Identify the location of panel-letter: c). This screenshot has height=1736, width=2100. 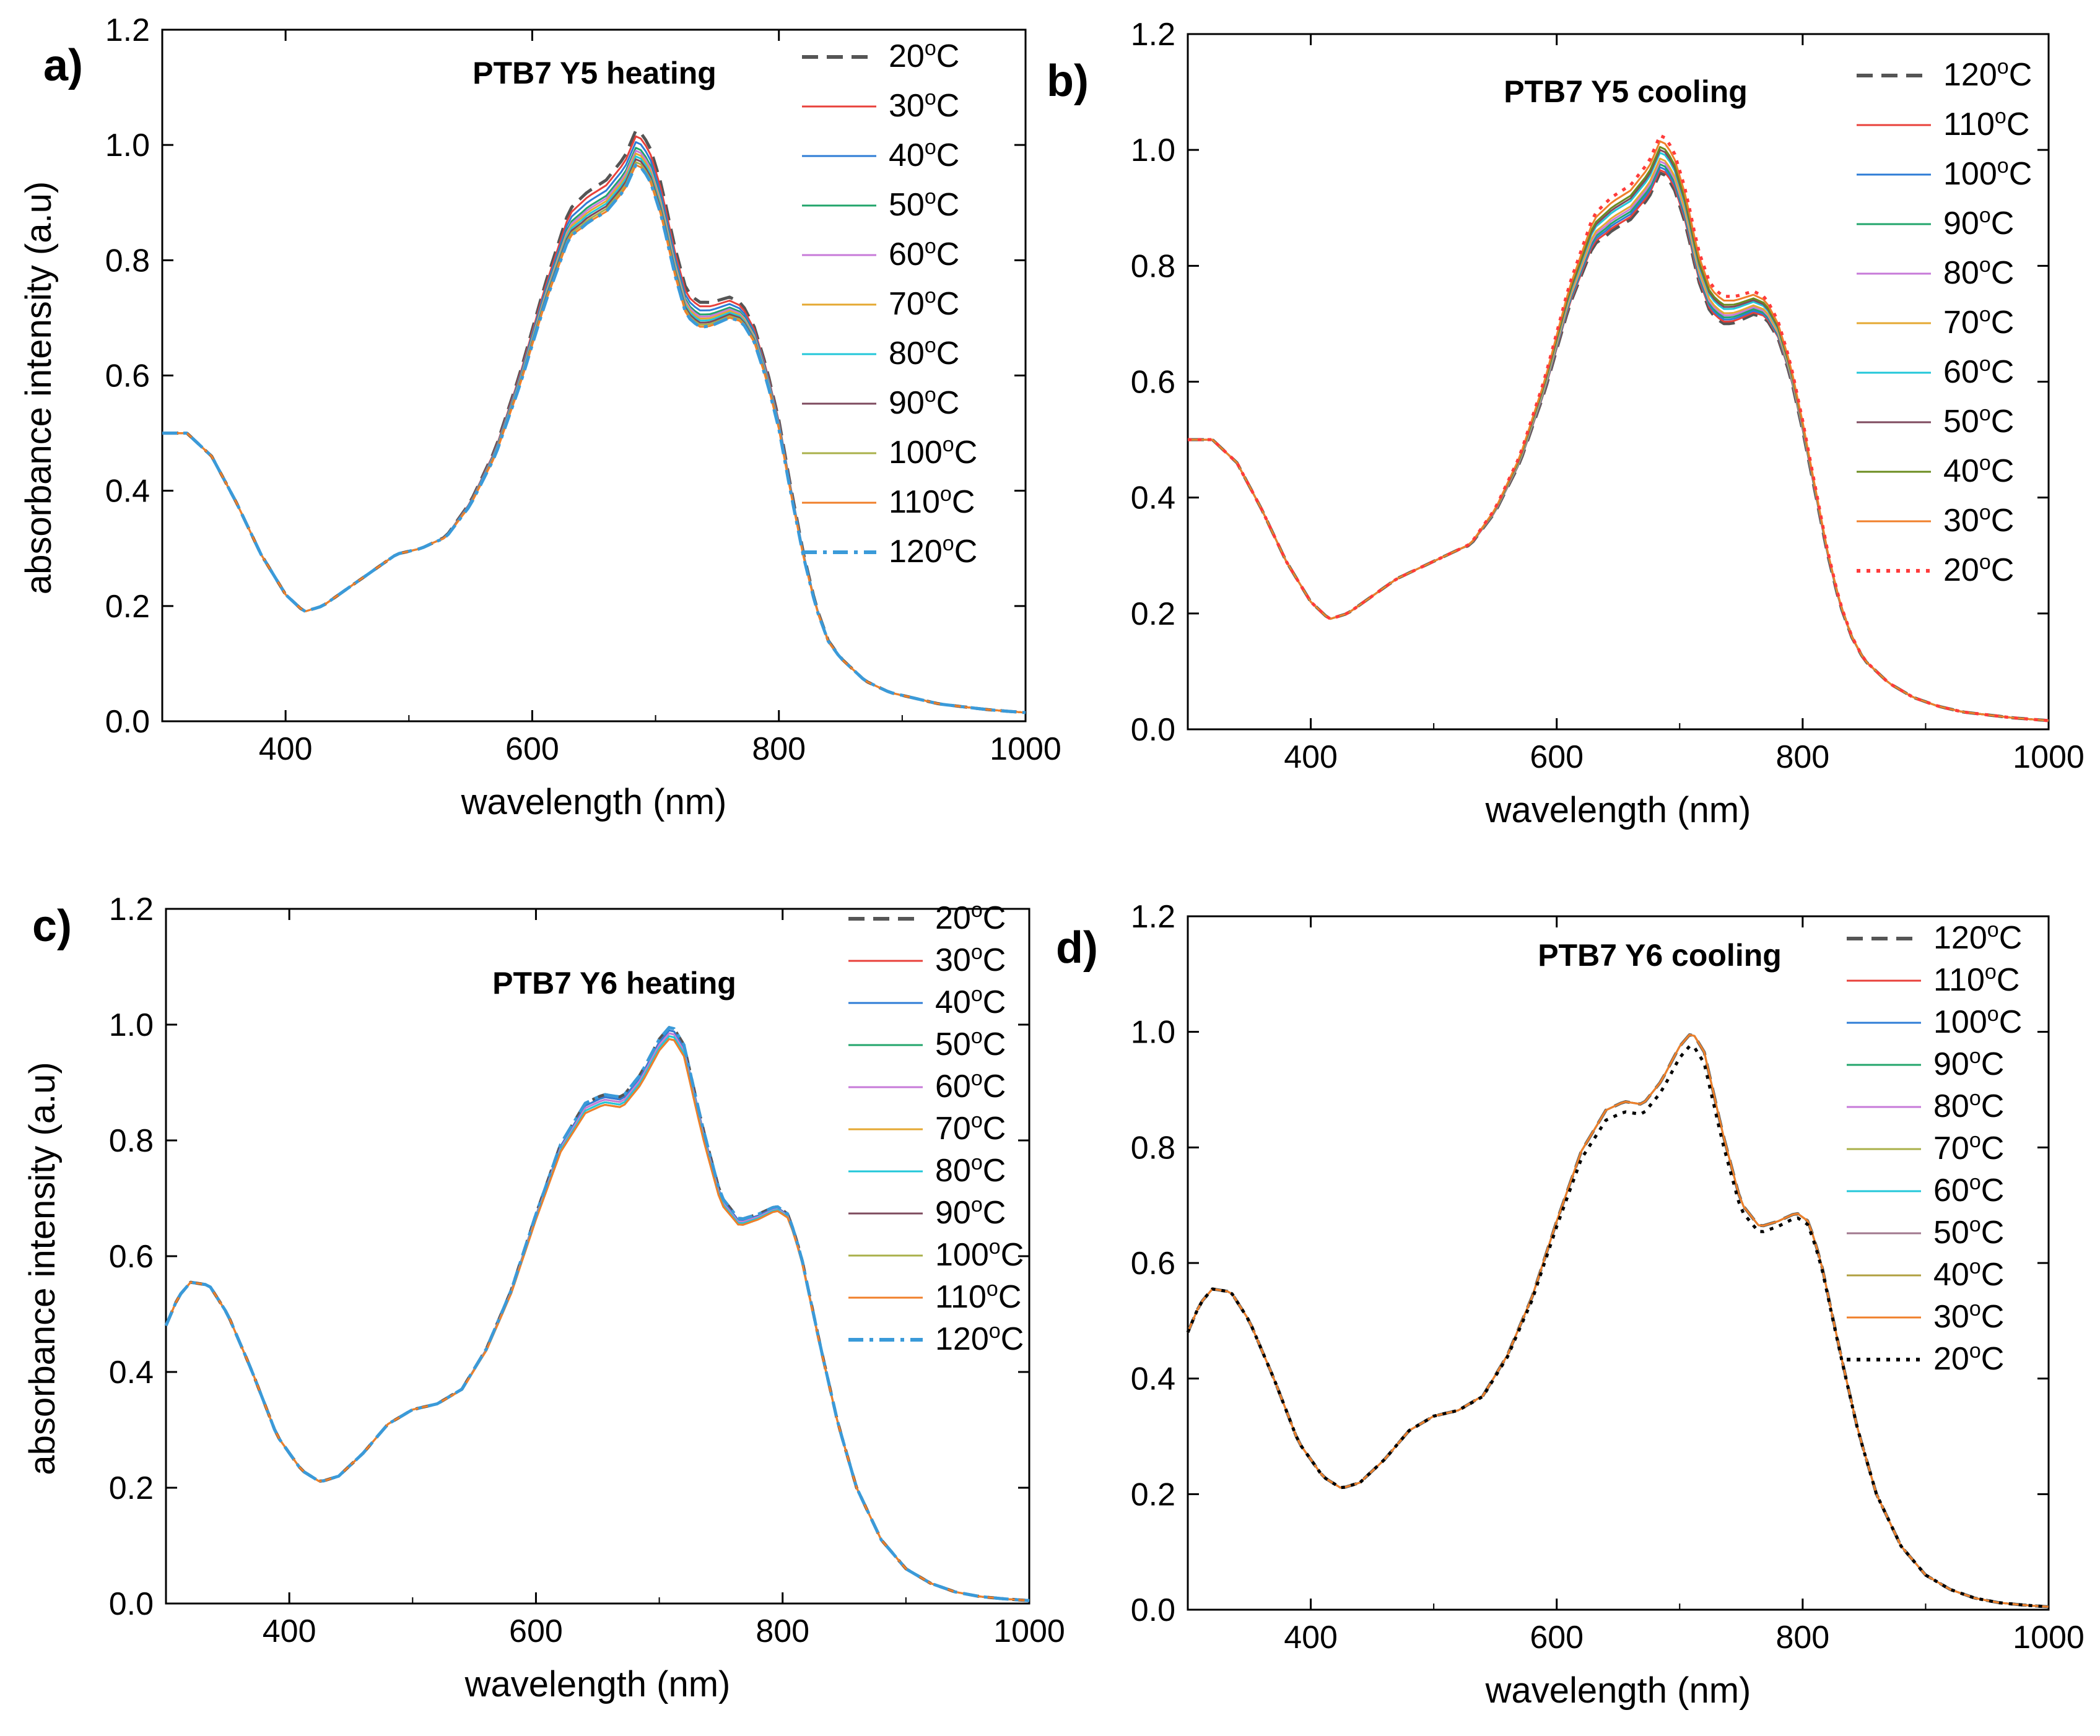
(52, 926).